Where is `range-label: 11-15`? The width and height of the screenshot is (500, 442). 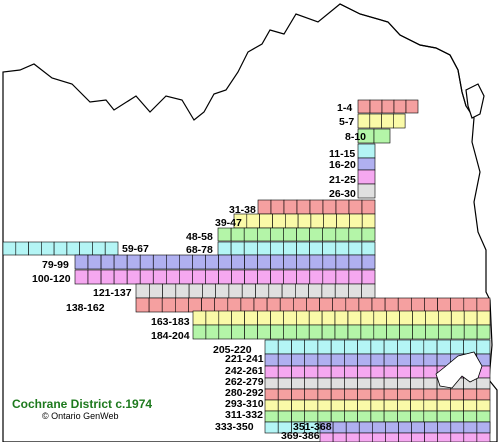
range-label: 11-15 is located at coordinates (342, 154).